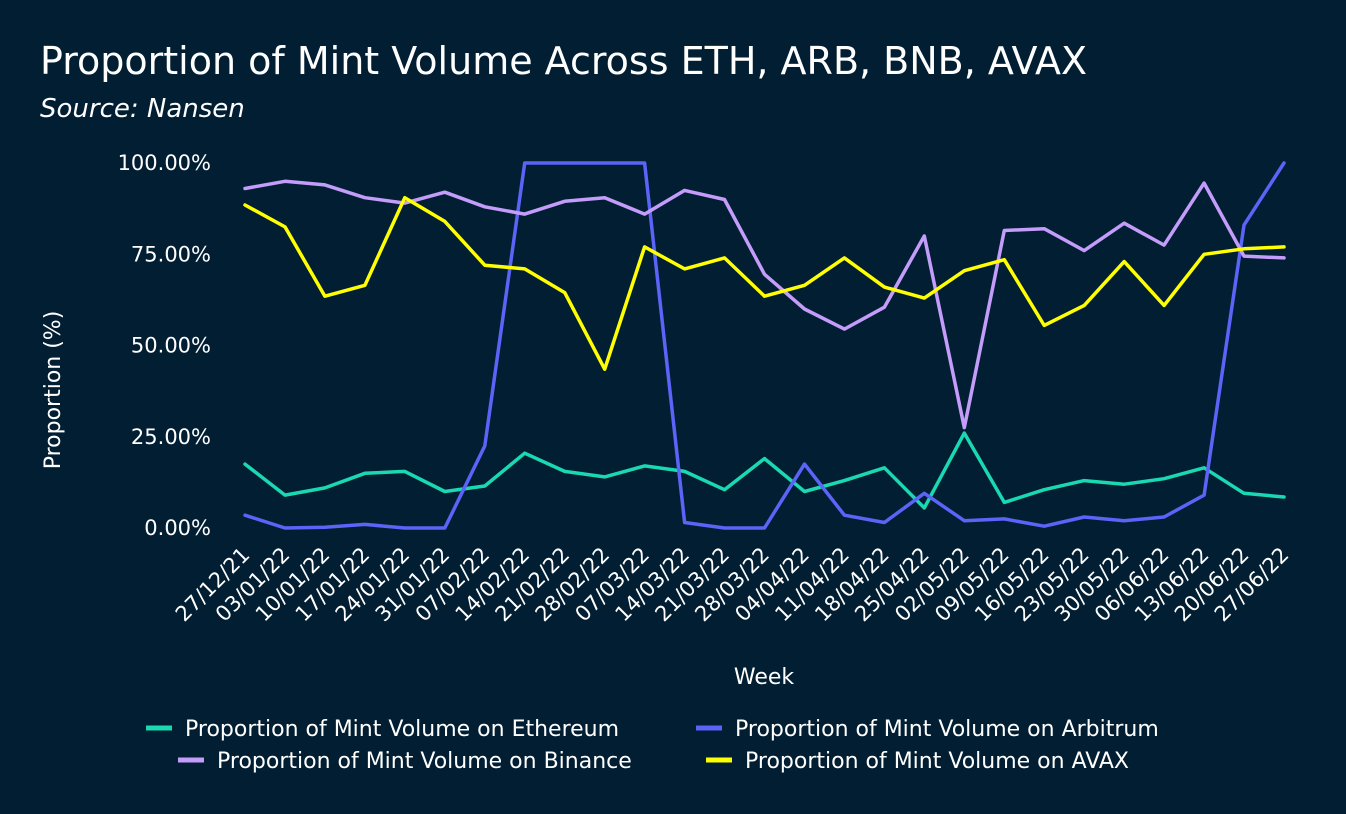  What do you see at coordinates (402, 729) in the screenshot?
I see `legend-label: Proportion of Mint Volume on Ethereum` at bounding box center [402, 729].